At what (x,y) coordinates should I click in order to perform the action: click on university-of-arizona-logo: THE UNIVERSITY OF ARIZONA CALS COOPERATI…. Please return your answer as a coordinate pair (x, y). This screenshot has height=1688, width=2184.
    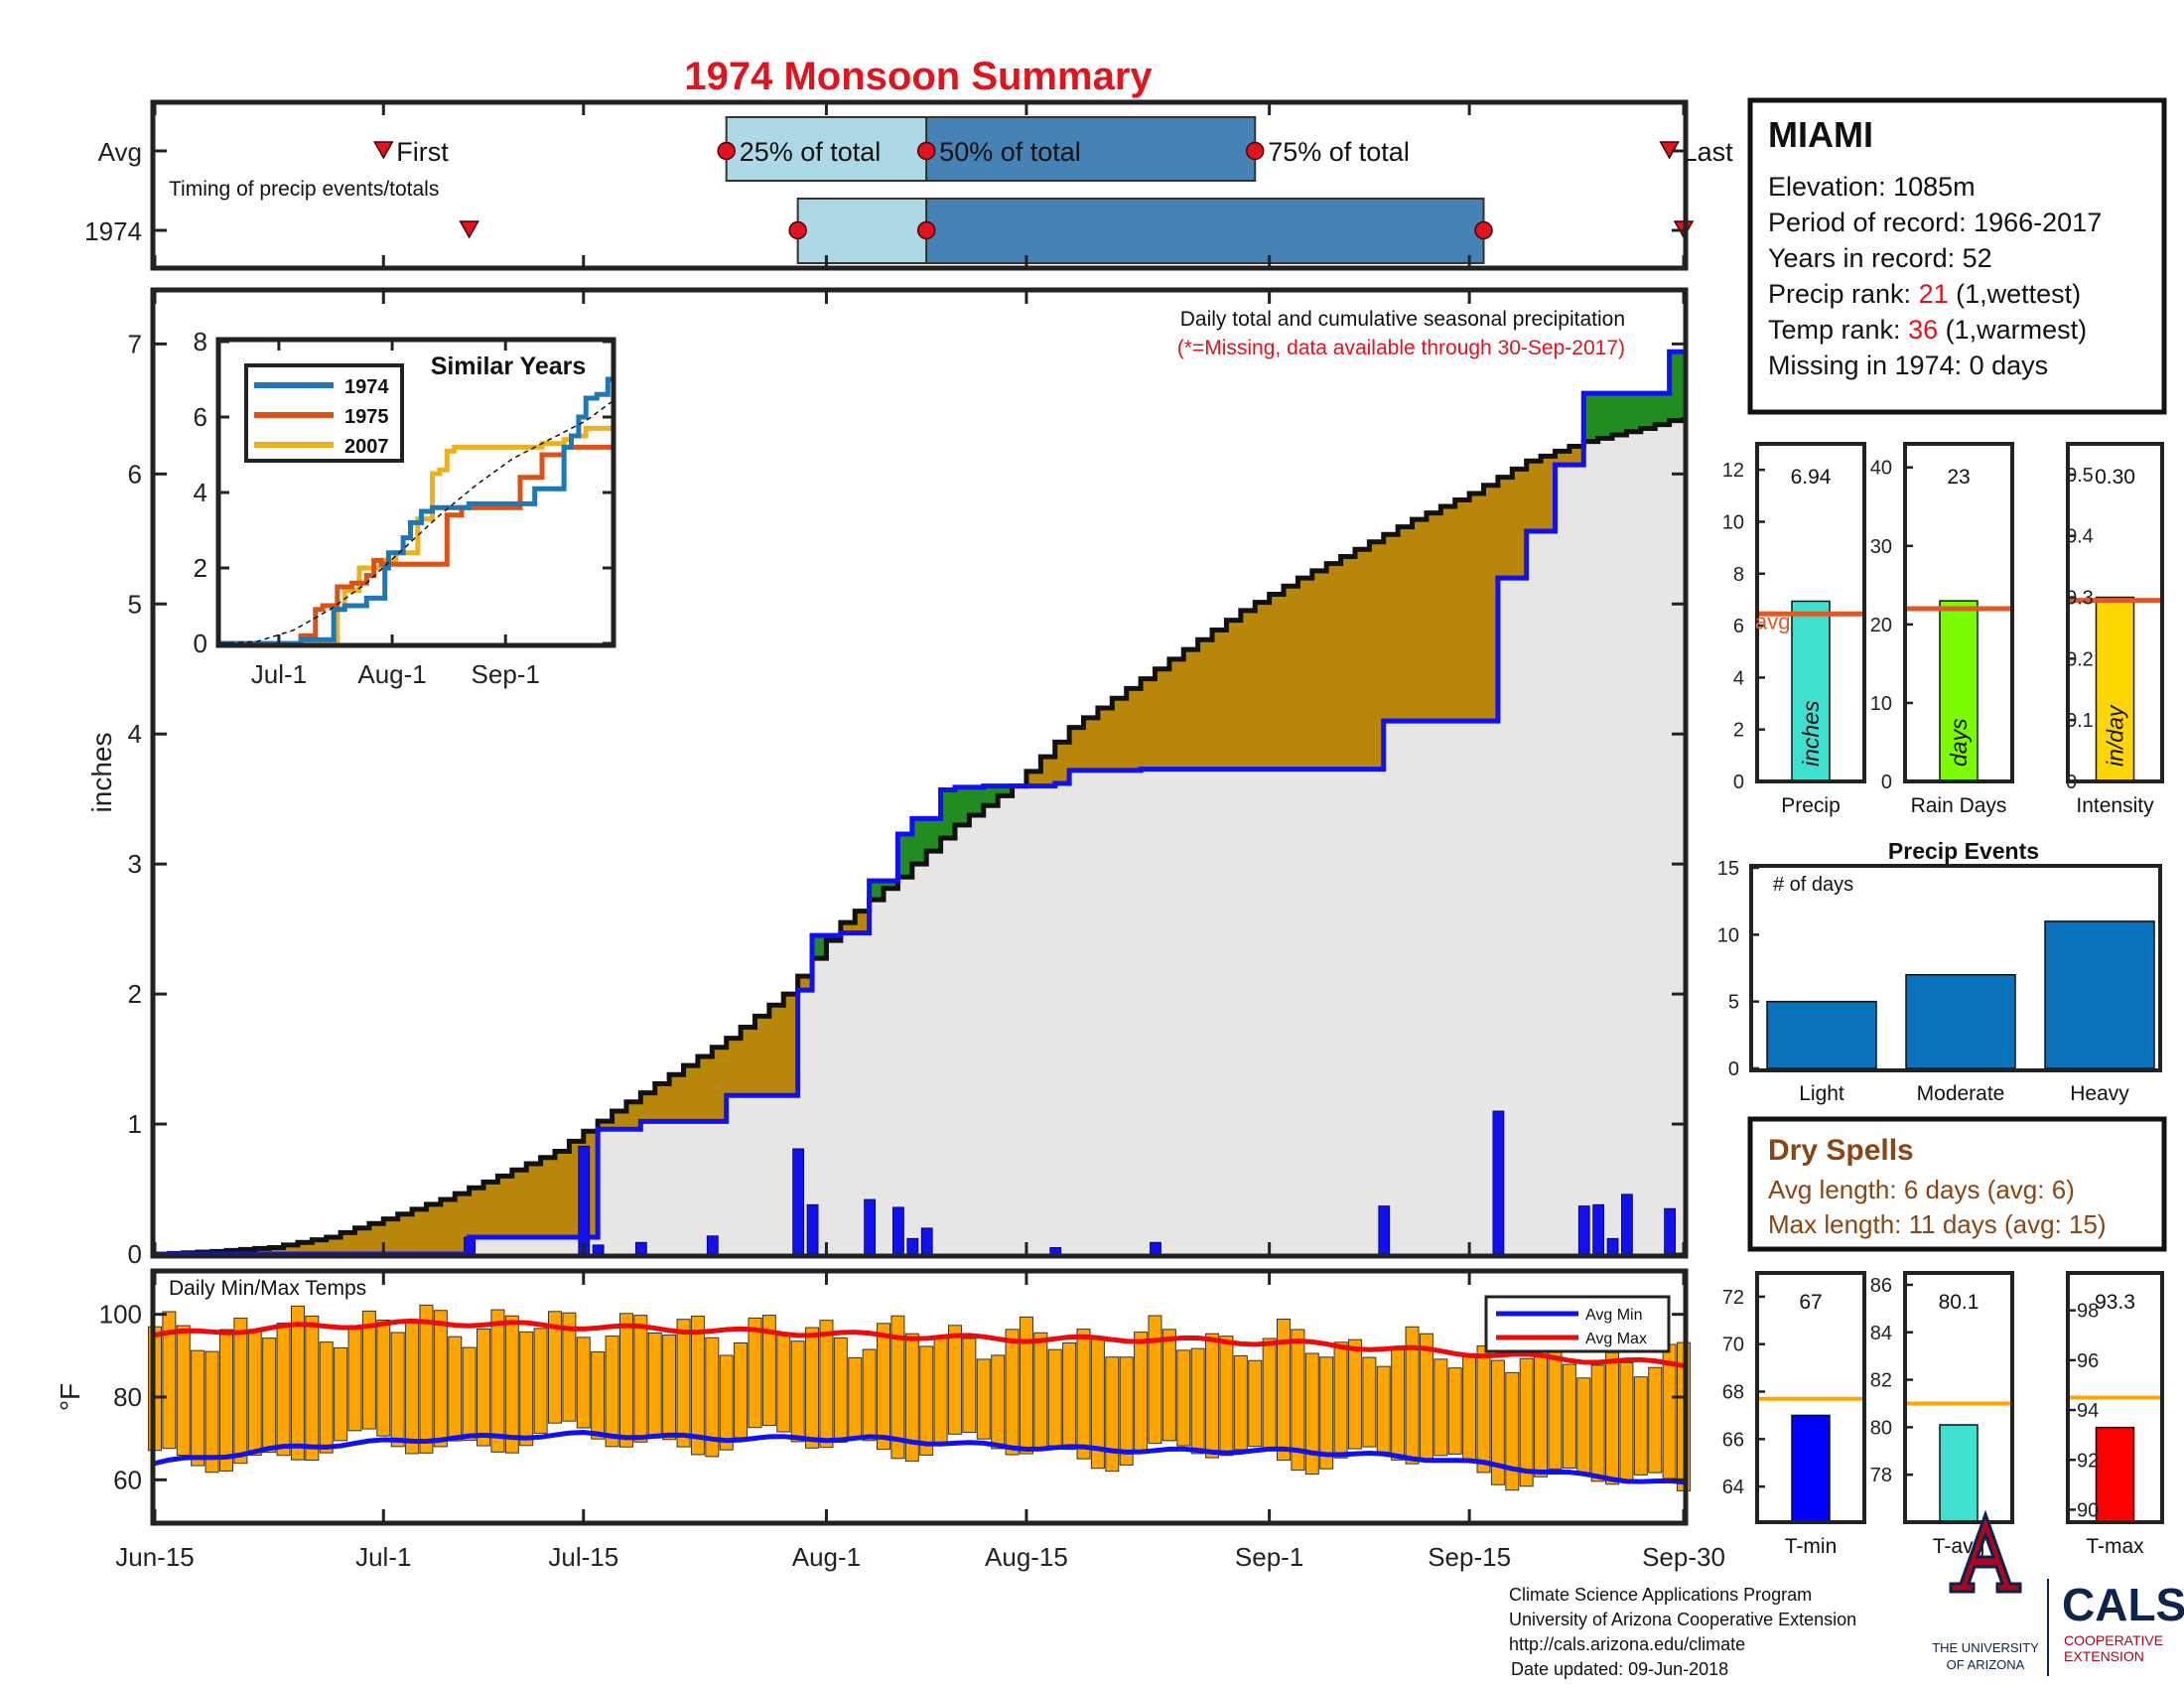
    Looking at the image, I should click on (2058, 1592).